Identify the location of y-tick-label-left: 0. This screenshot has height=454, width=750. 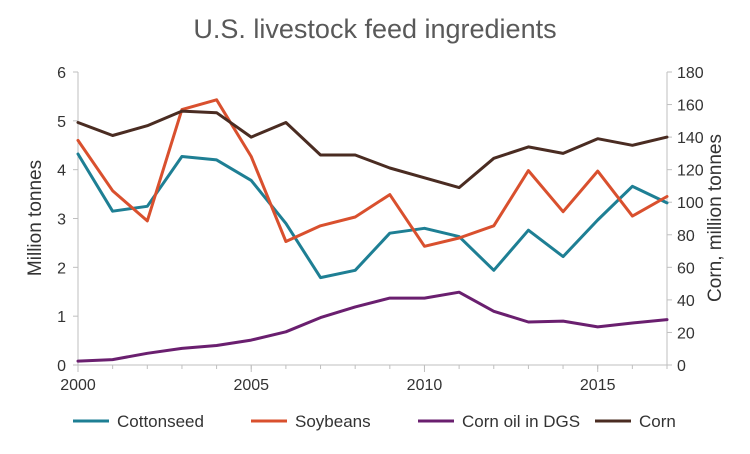
(61, 366).